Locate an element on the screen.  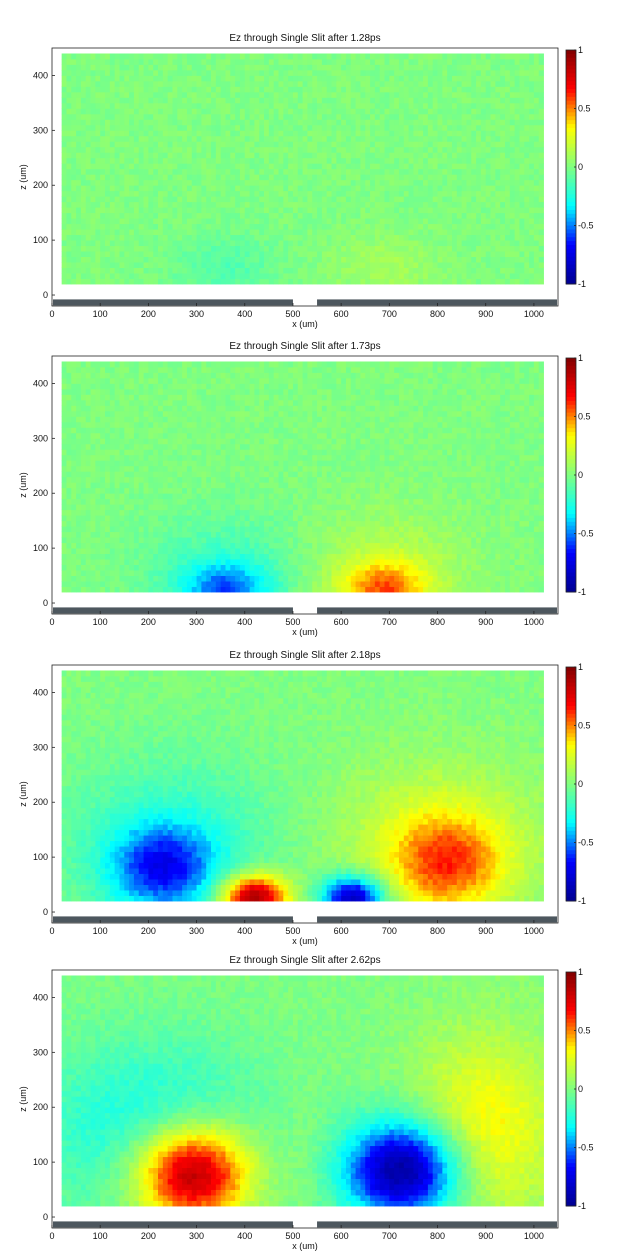
colorbar-segment is located at coordinates (571, 204).